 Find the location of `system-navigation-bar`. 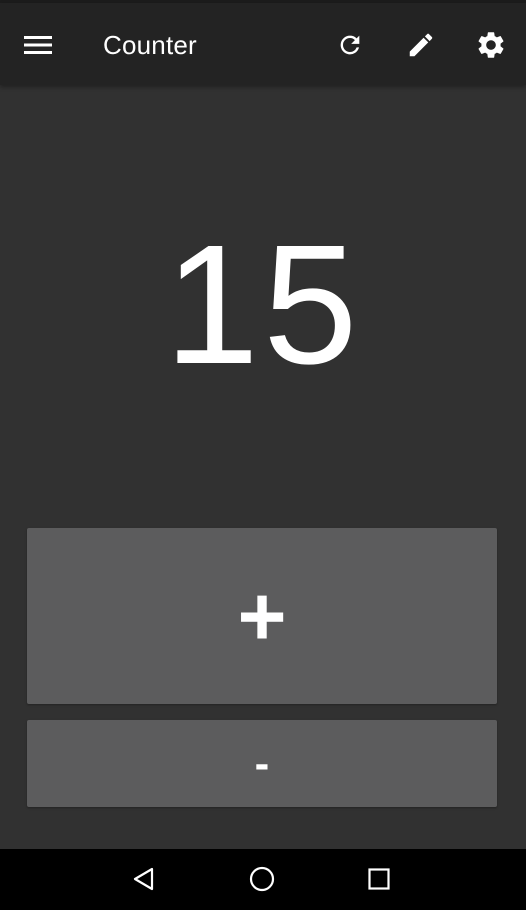

system-navigation-bar is located at coordinates (263, 879).